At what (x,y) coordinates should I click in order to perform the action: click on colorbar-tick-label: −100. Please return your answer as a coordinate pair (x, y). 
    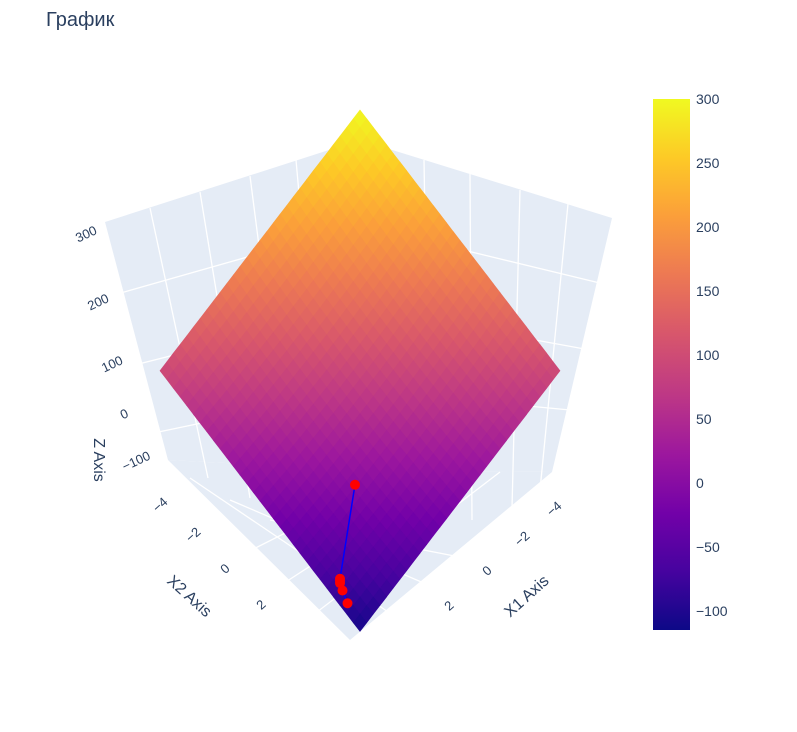
    Looking at the image, I should click on (712, 611).